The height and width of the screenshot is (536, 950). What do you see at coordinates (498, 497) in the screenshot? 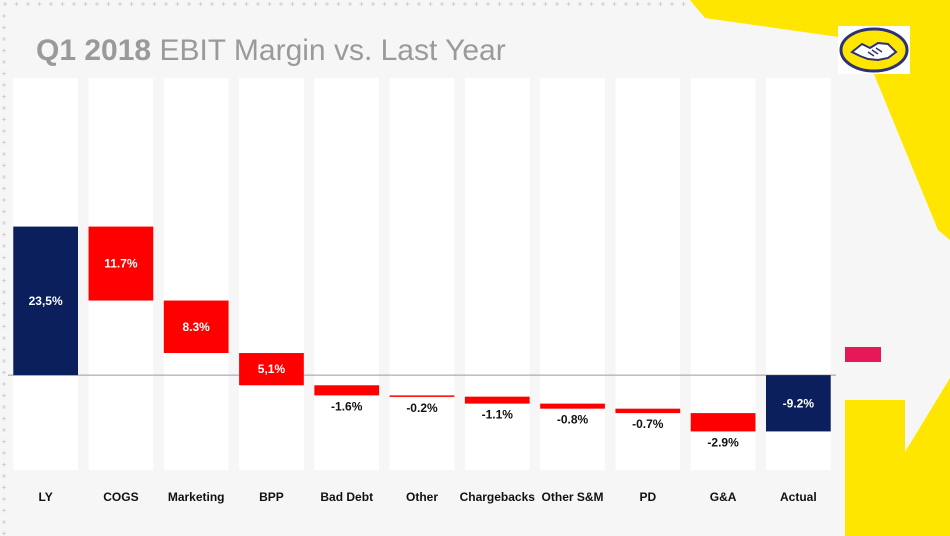
I see `category-label: Chargebacks` at bounding box center [498, 497].